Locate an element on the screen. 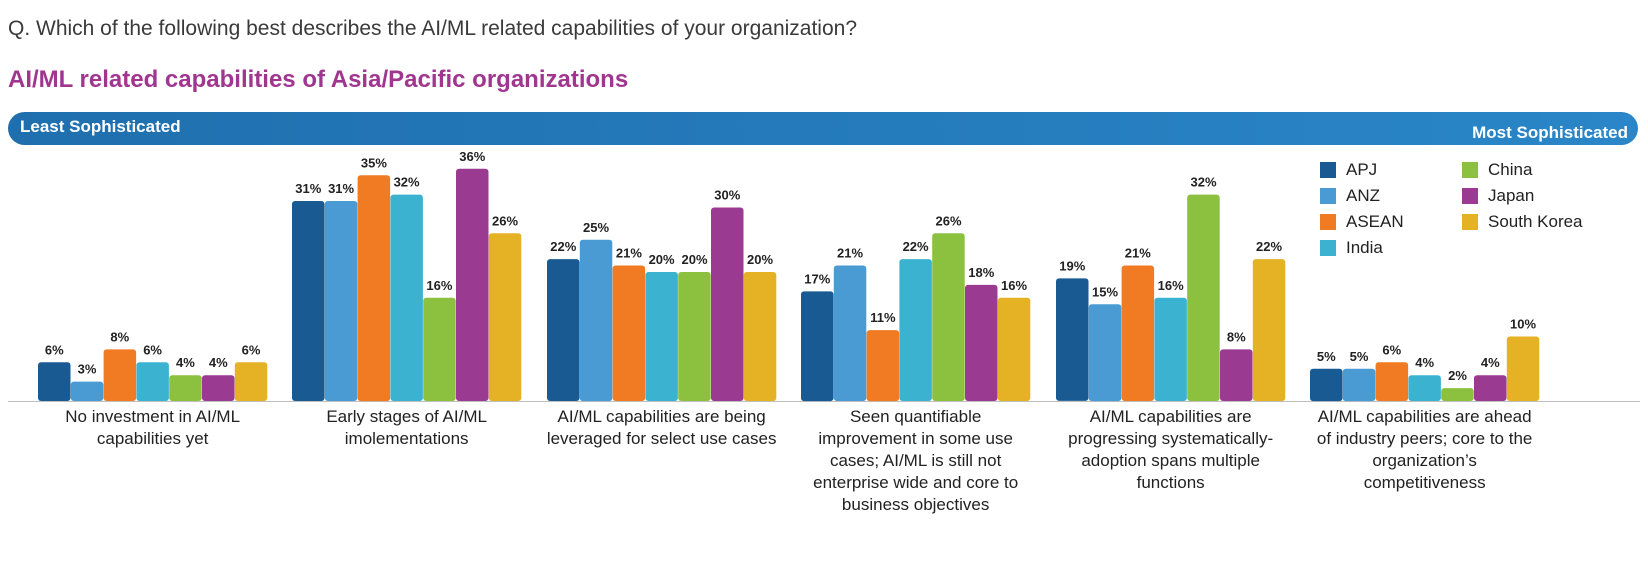  legend-item-south-korea: South Korea is located at coordinates (1522, 223).